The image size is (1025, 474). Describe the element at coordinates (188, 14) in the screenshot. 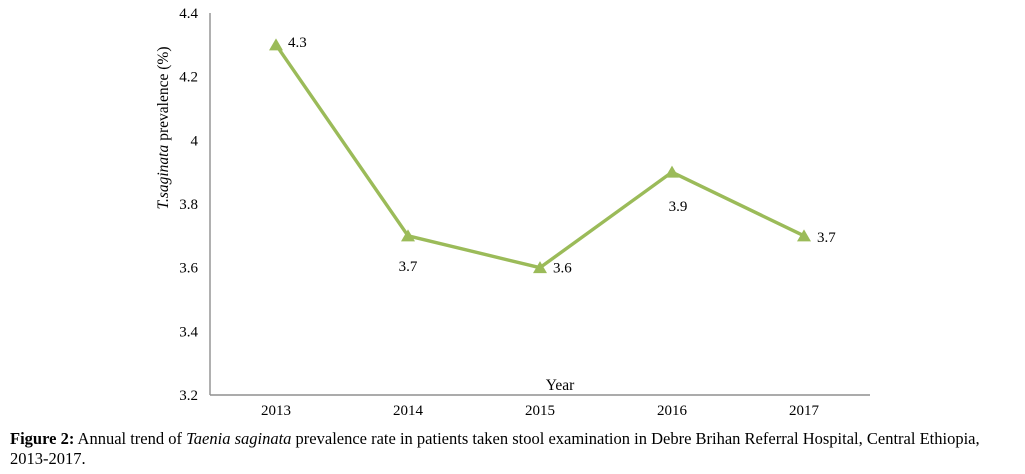

I see `y-tick-label: 4.4` at that location.